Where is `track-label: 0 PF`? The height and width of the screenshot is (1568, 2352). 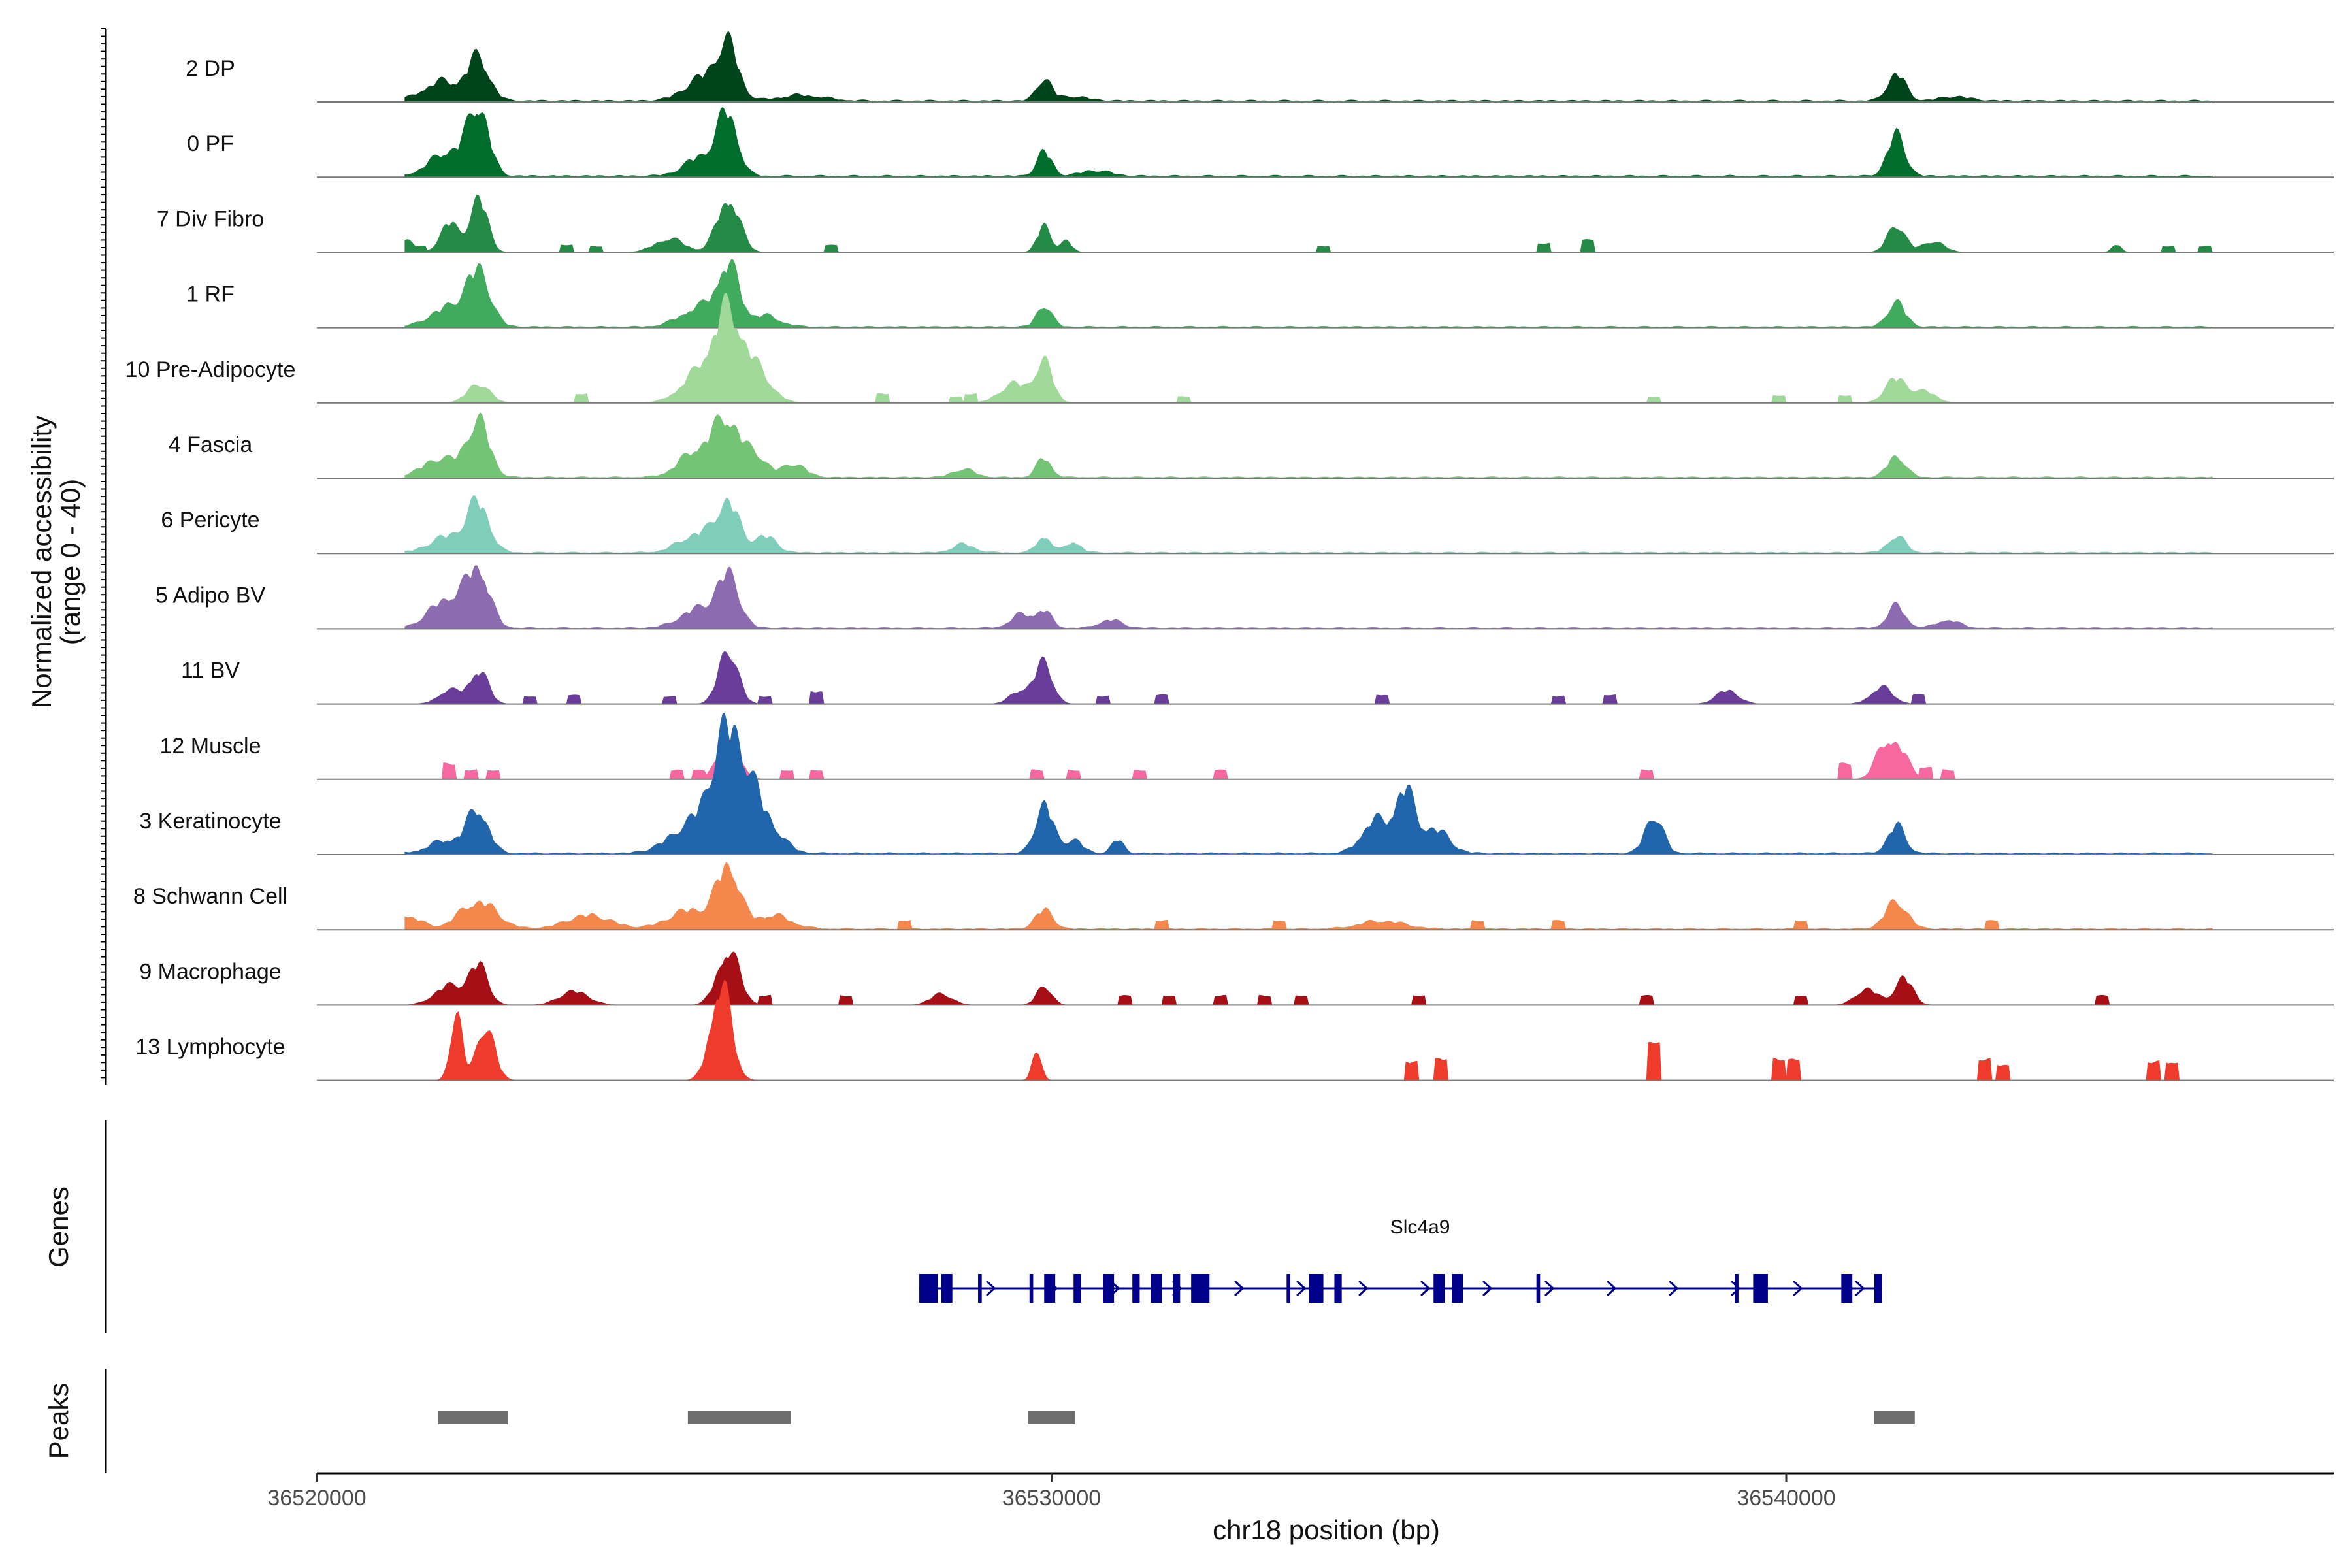
track-label: 0 PF is located at coordinates (210, 143).